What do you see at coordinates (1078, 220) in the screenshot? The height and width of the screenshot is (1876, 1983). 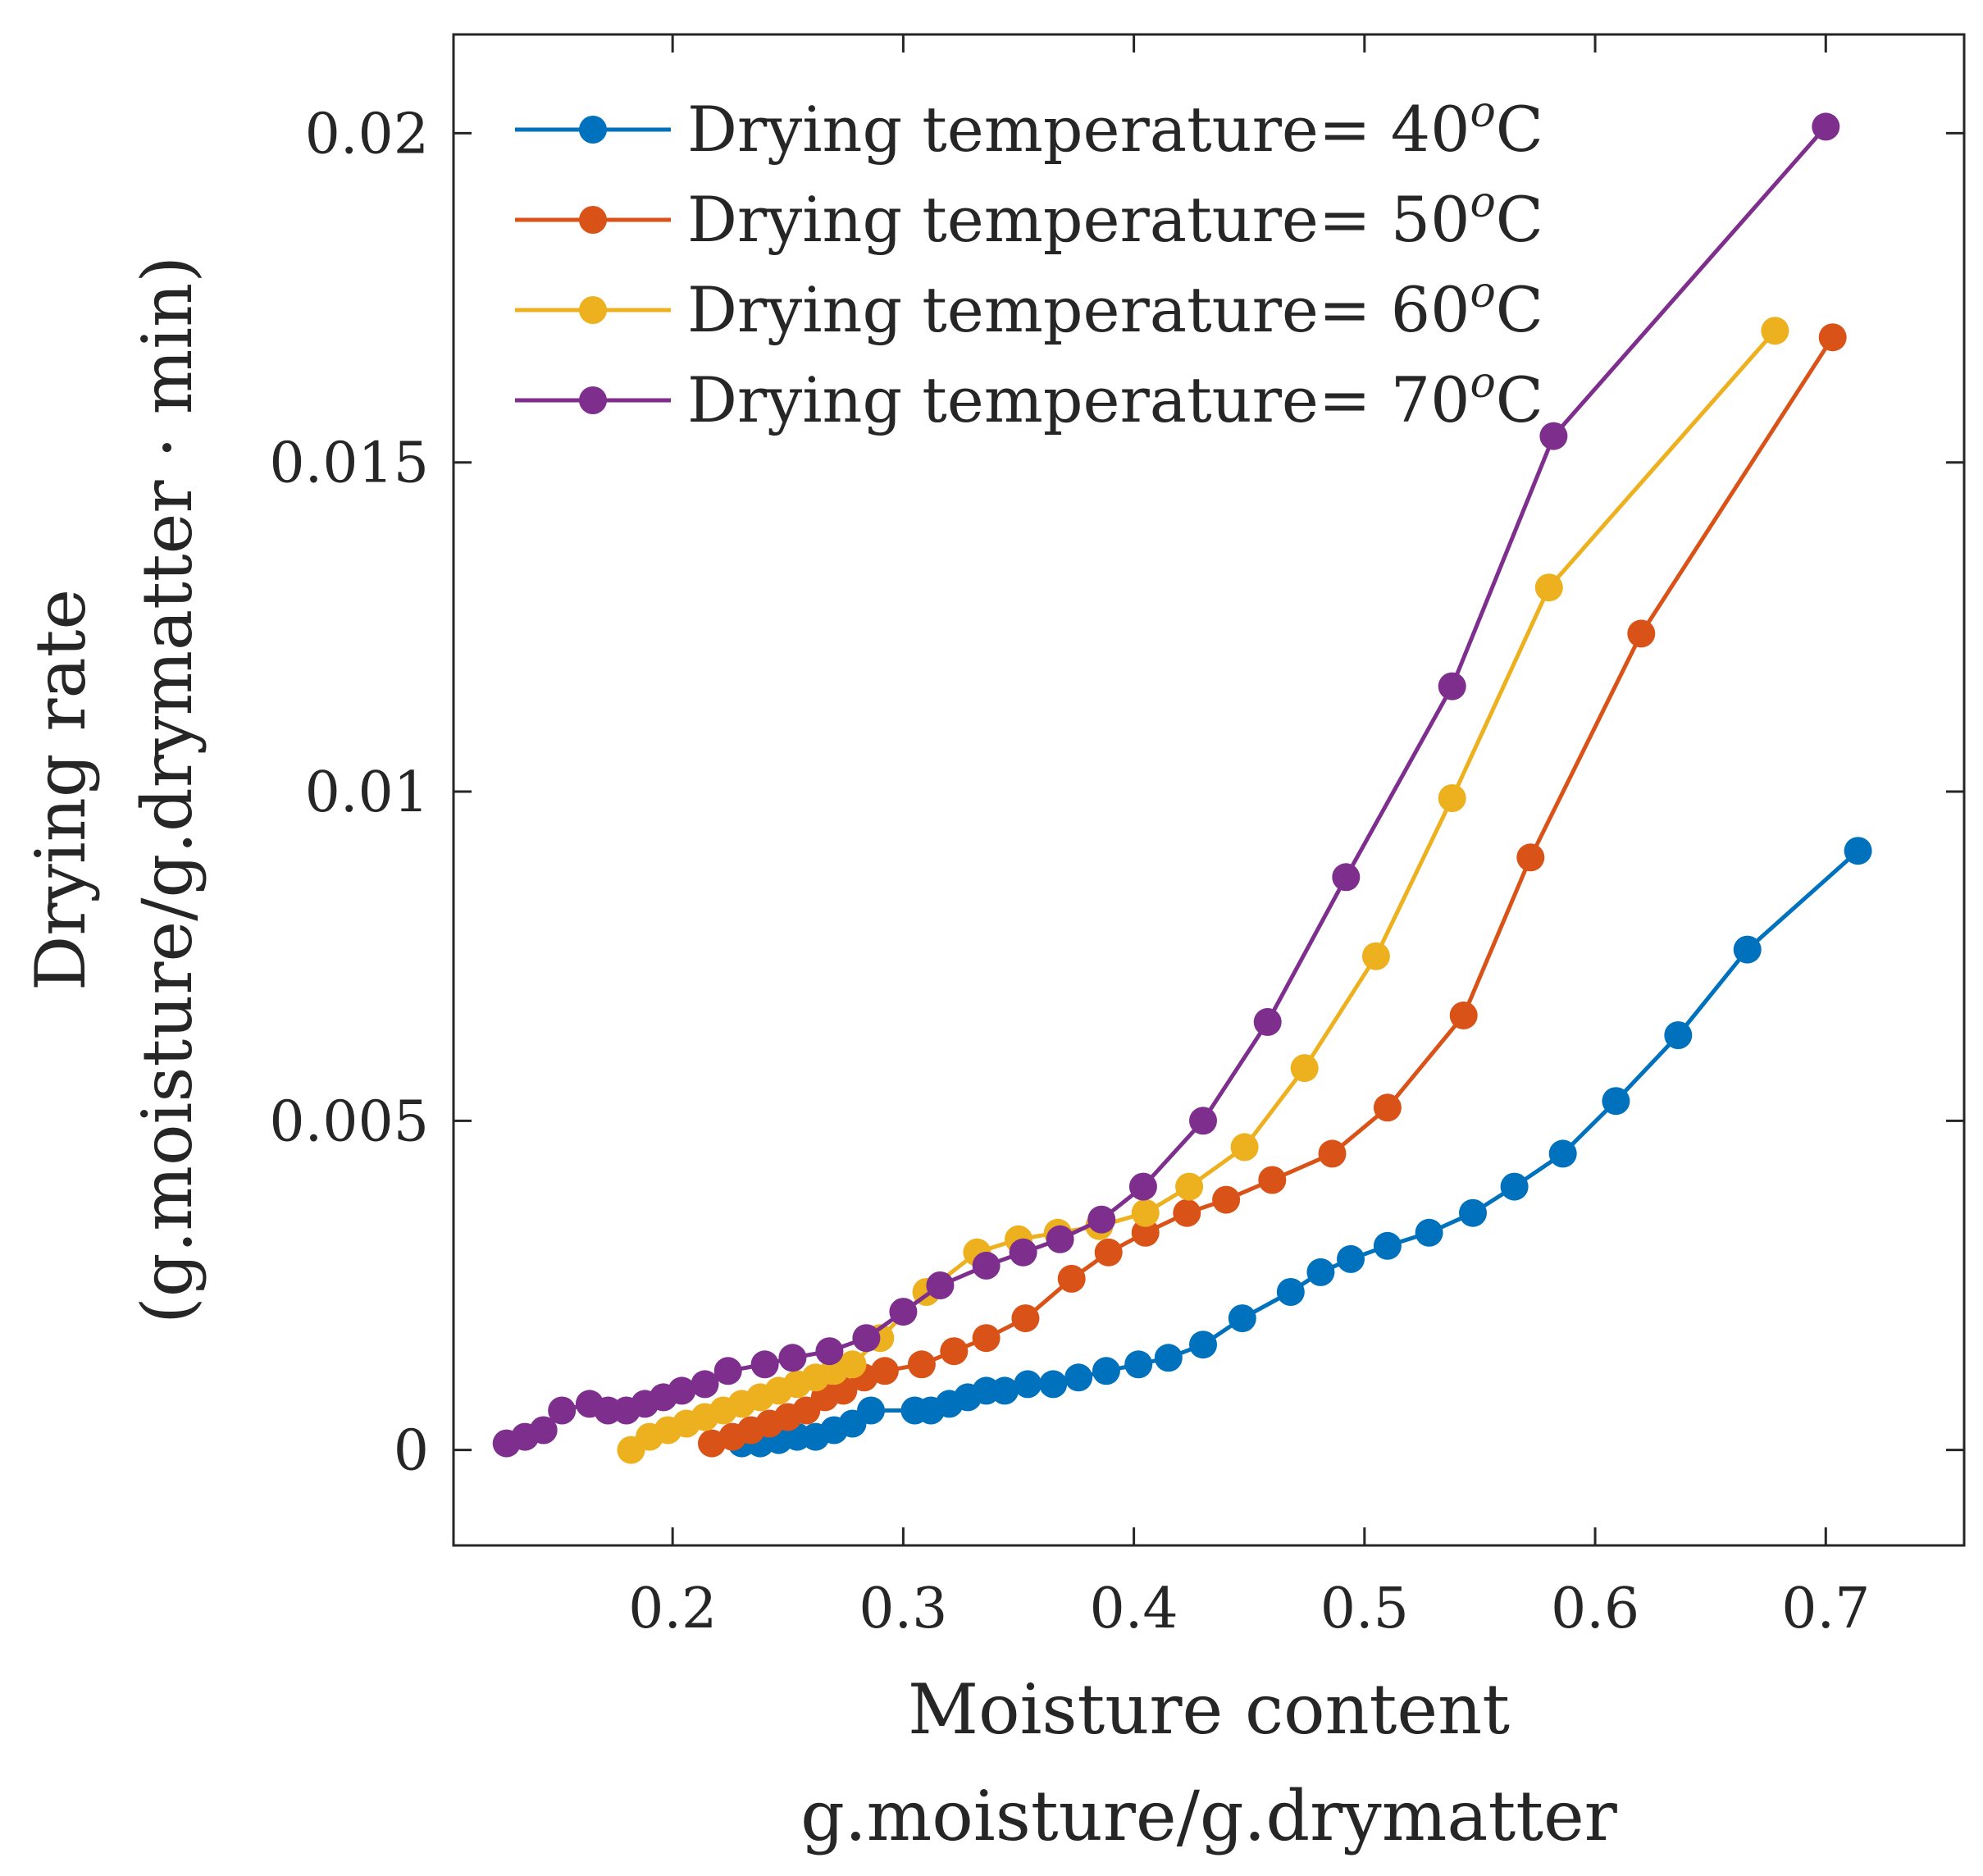 I see `legend-label-text: Drying temperature= 50` at bounding box center [1078, 220].